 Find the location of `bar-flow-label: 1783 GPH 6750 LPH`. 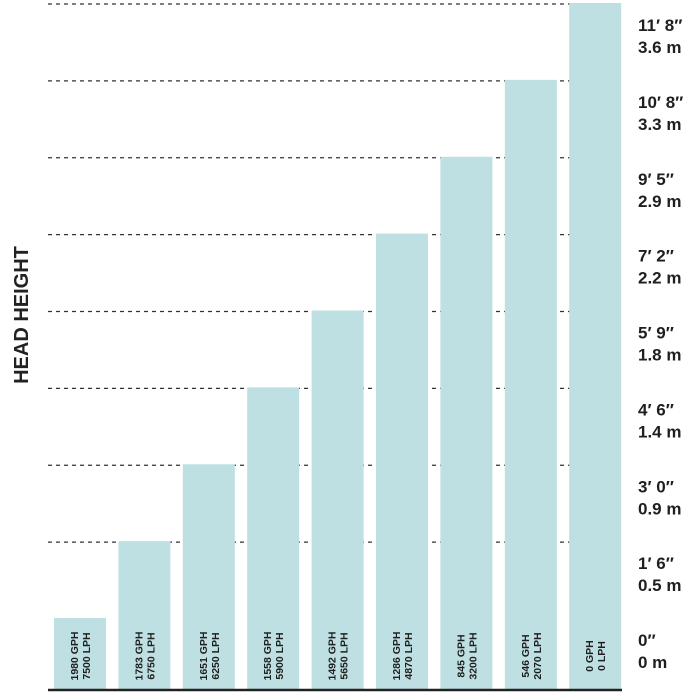

bar-flow-label: 1783 GPH 6750 LPH is located at coordinates (145, 655).